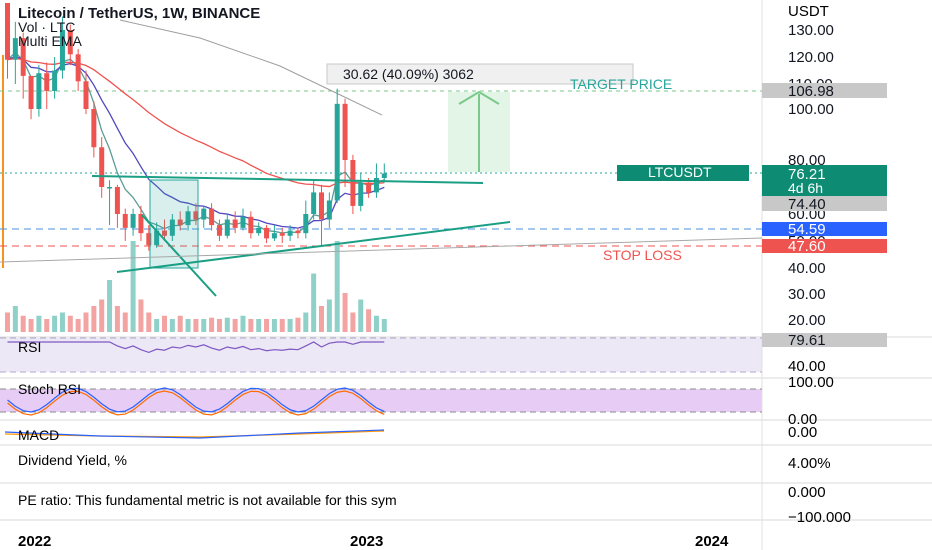 This screenshot has width=932, height=550. I want to click on macd-line, so click(194, 434).